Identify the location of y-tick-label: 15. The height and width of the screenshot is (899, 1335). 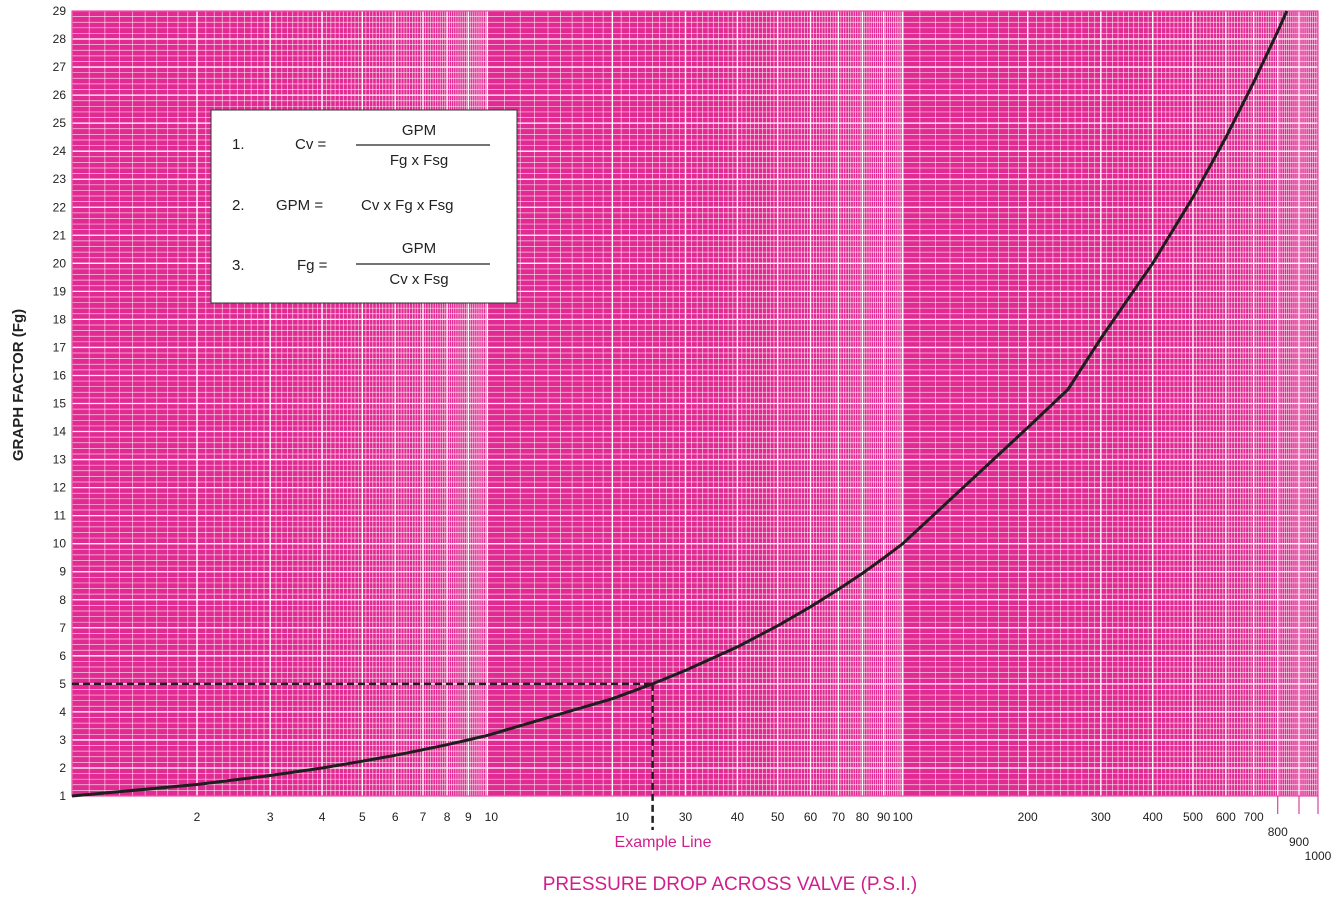
(60, 404).